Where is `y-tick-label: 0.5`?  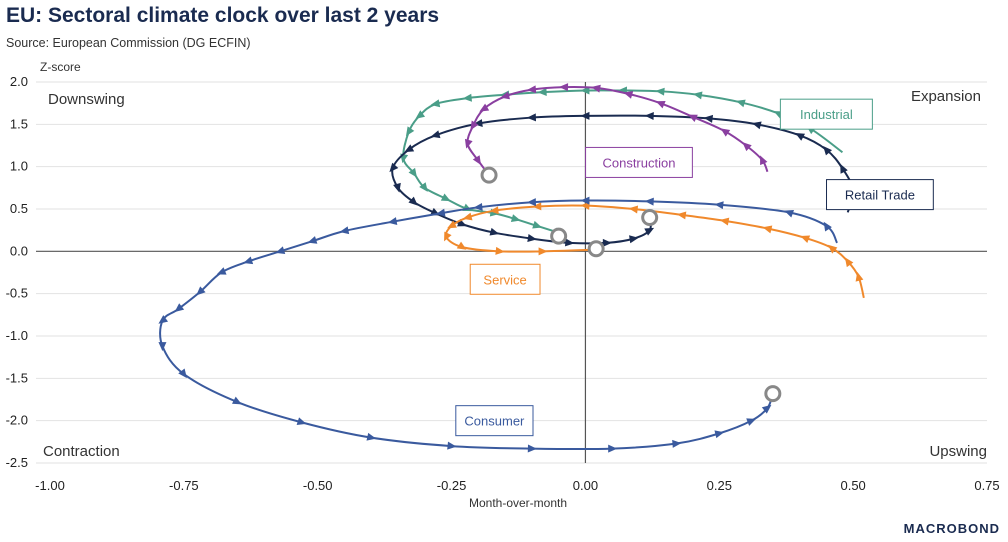 y-tick-label: 0.5 is located at coordinates (19, 208).